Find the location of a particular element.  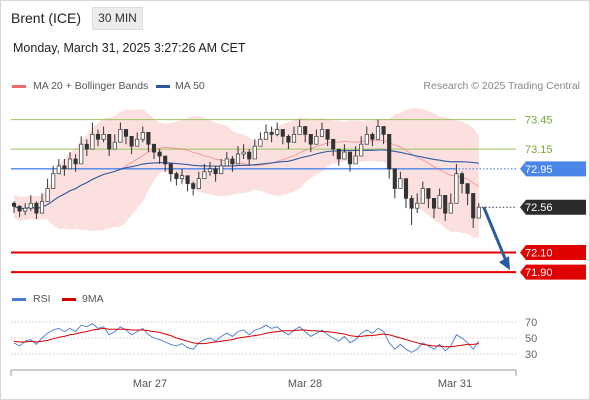

rsi-line is located at coordinates (246, 338).